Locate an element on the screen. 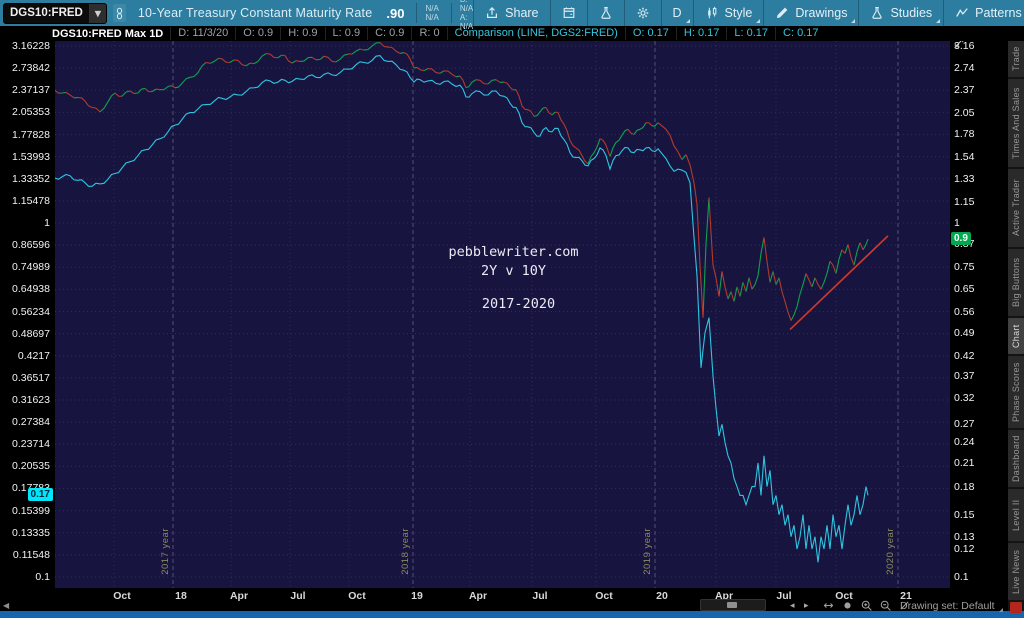 The image size is (1024, 618). flask-icon is located at coordinates (877, 13).